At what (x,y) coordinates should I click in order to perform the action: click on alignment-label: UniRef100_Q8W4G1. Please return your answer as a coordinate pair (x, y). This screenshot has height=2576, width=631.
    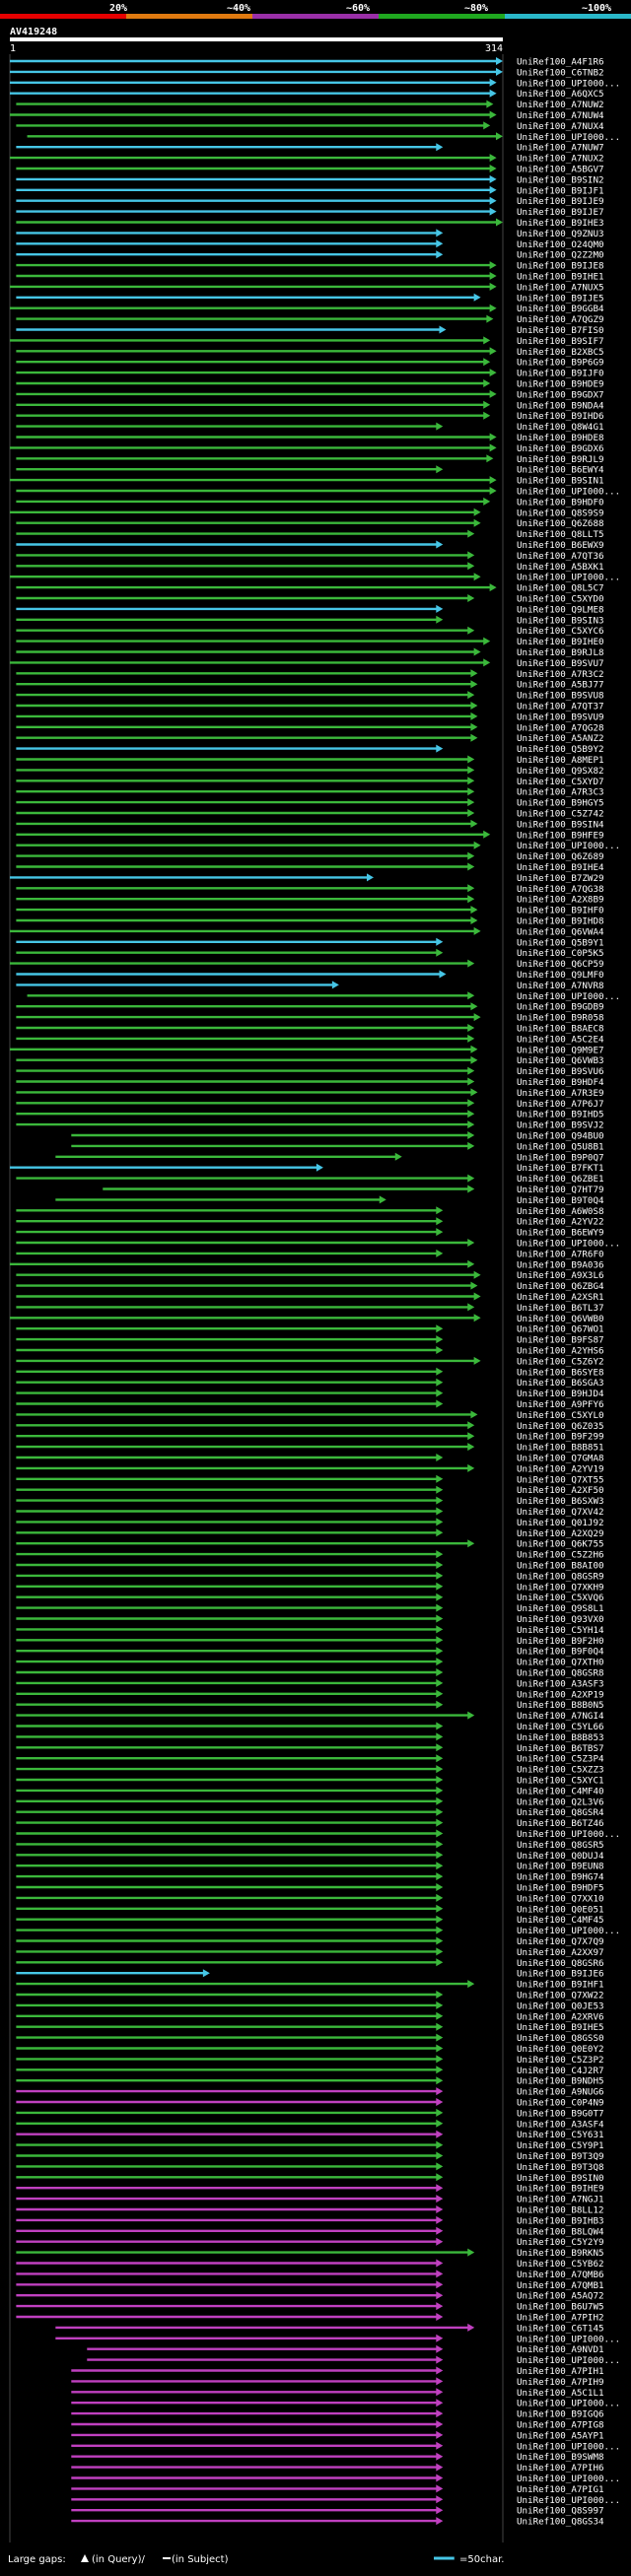
    Looking at the image, I should click on (560, 427).